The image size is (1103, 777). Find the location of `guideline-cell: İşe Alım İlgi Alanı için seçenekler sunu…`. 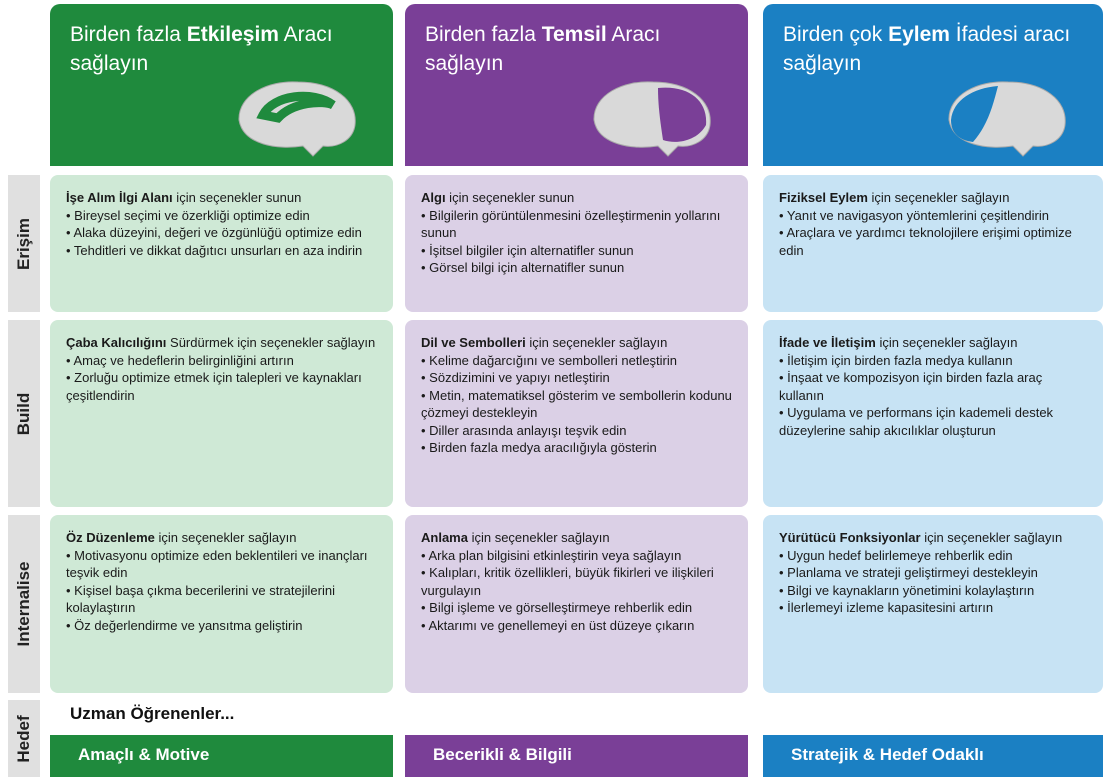

guideline-cell: İşe Alım İlgi Alanı için seçenekler sunu… is located at coordinates (221, 243).